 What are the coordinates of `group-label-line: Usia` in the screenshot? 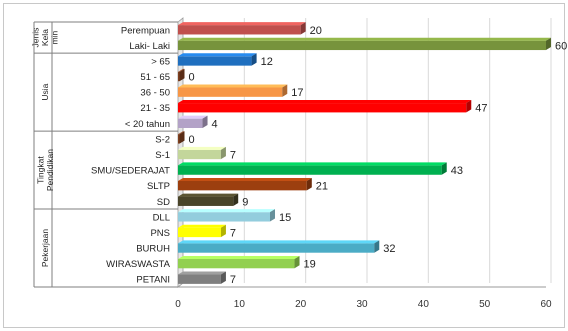 It's located at (45, 91).